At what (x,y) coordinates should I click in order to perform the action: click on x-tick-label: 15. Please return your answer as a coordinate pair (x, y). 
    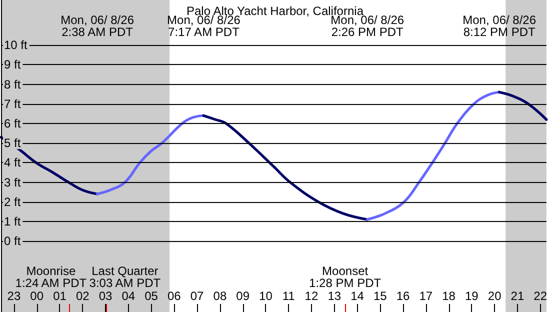
    Looking at the image, I should click on (380, 296).